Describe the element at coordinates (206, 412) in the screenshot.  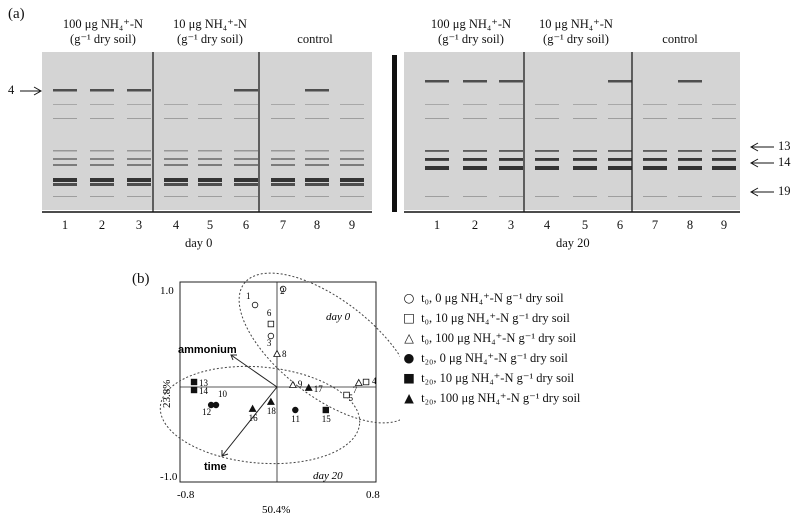
I see `point-label: 12` at that location.